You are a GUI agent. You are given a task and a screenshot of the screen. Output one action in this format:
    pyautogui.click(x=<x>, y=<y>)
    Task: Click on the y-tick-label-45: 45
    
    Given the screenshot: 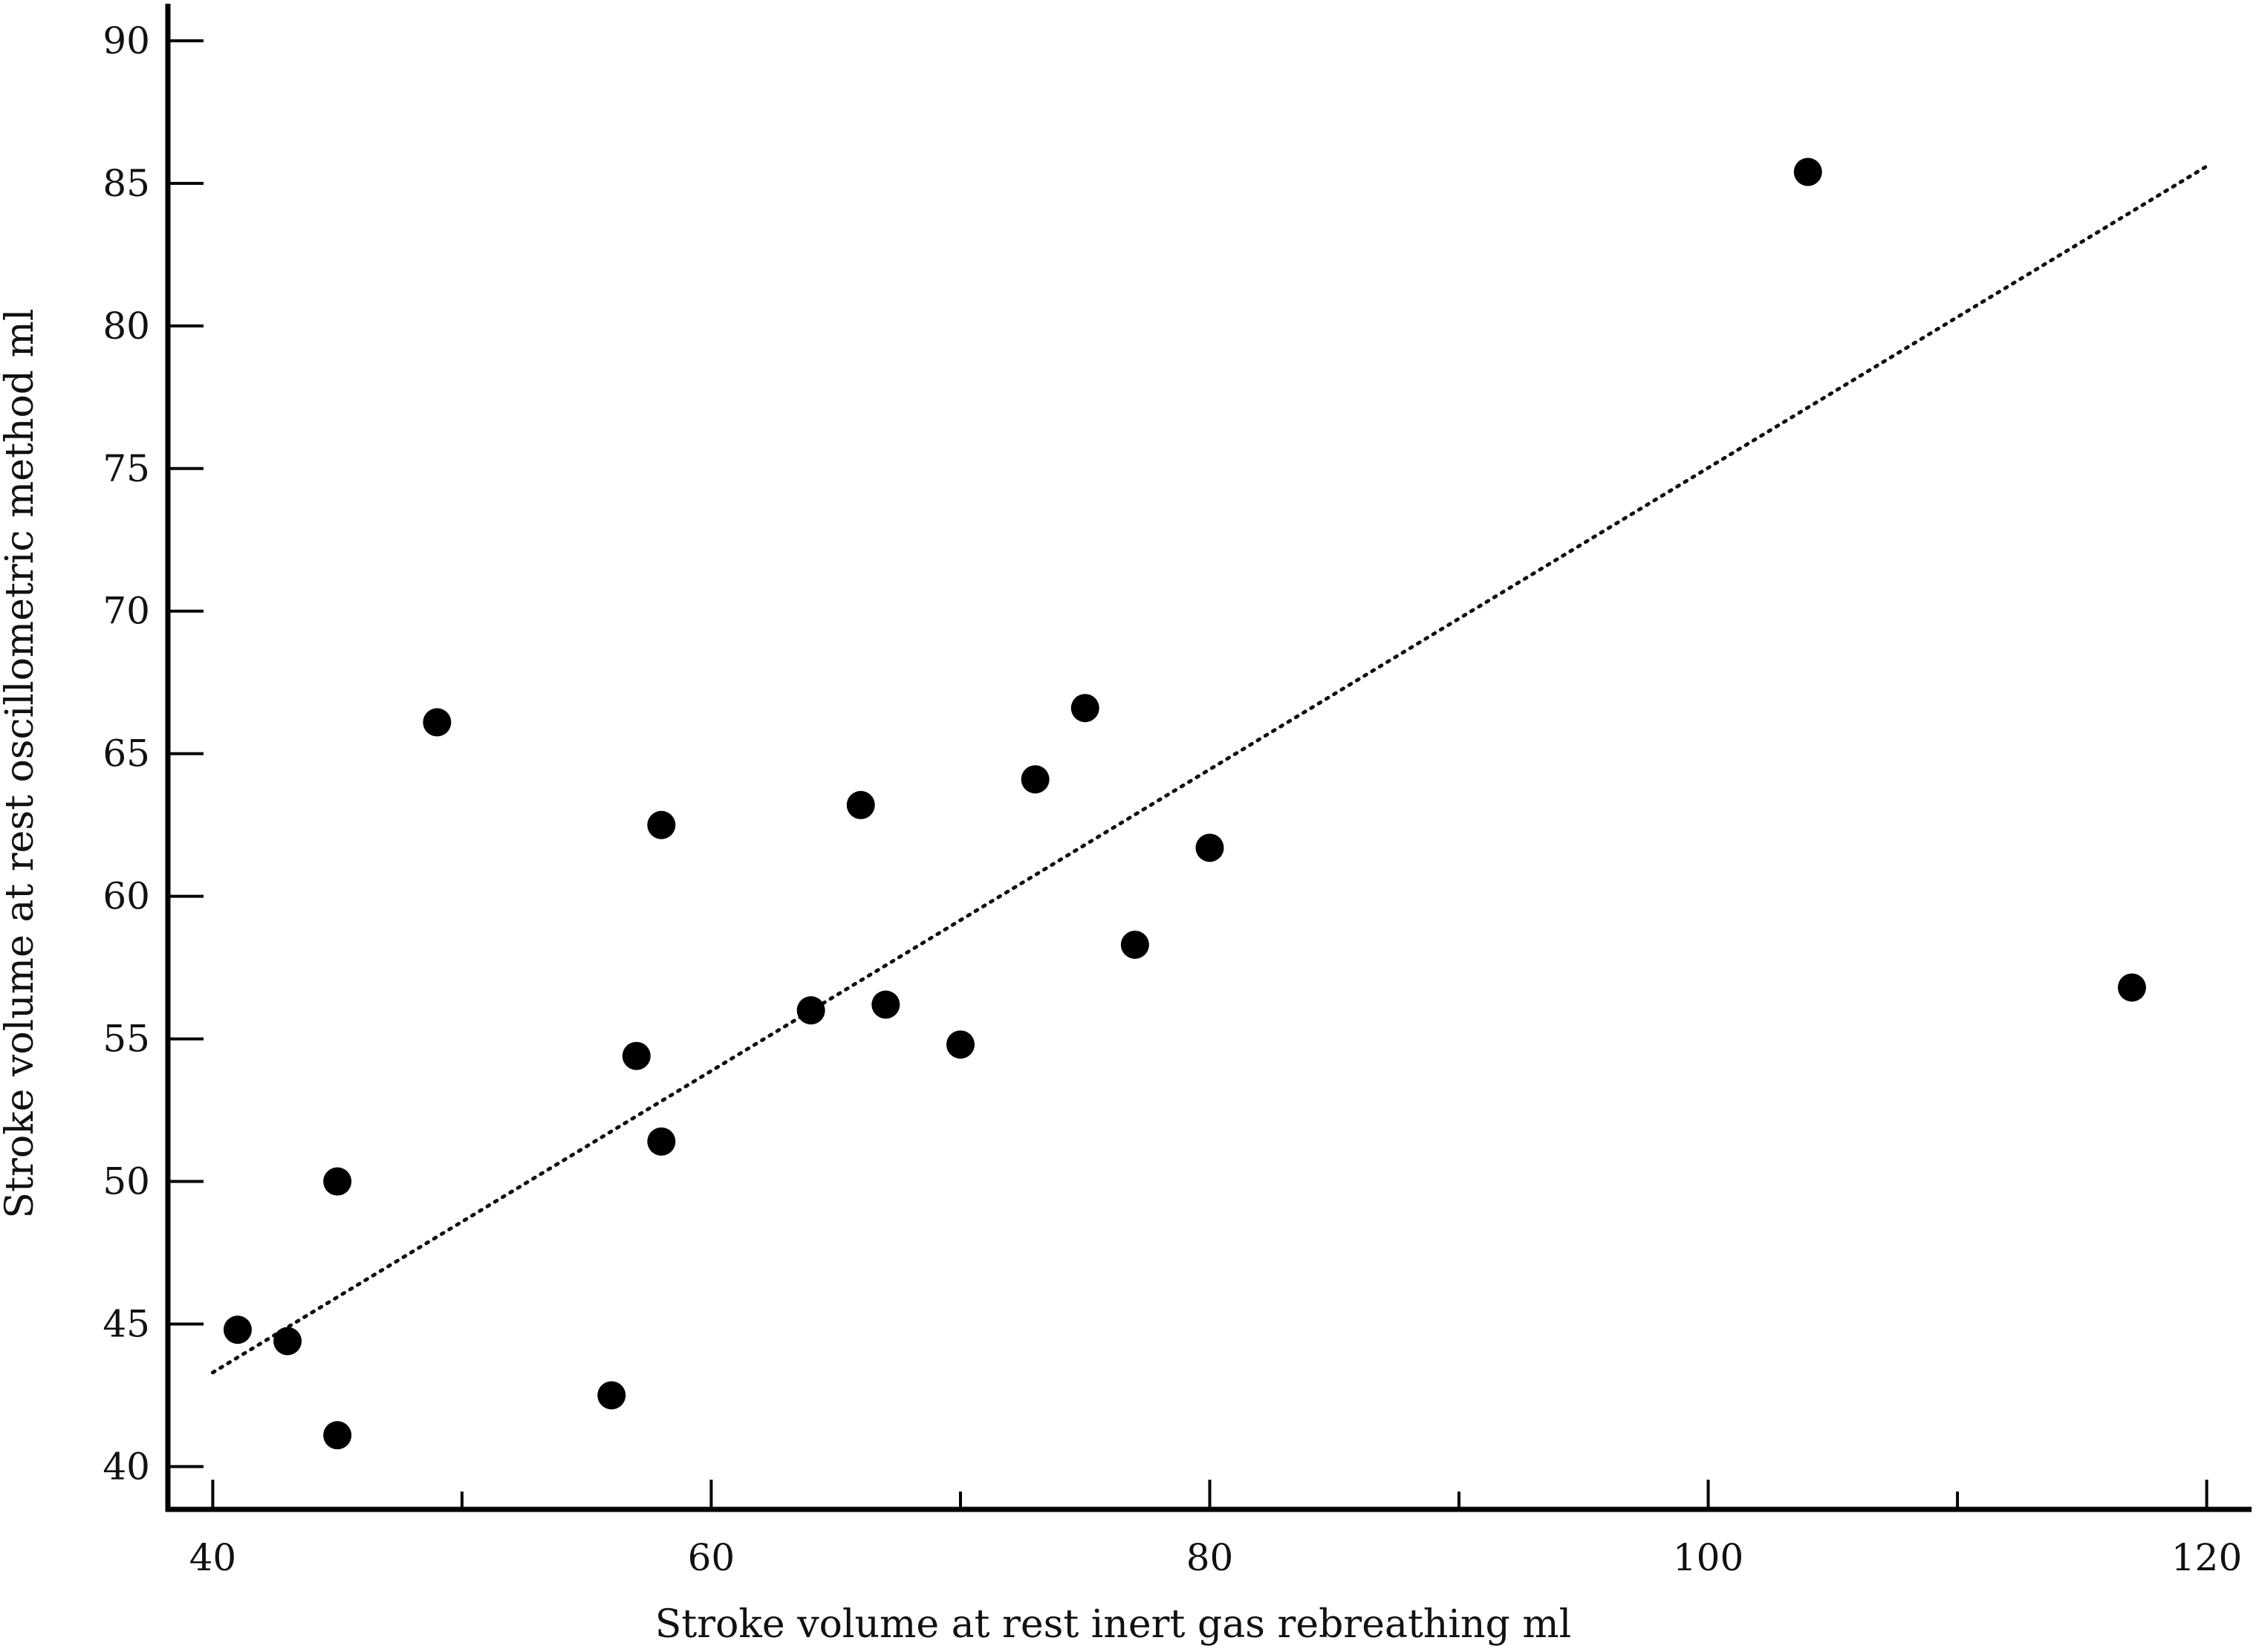 What is the action you would take?
    pyautogui.click(x=126, y=1324)
    